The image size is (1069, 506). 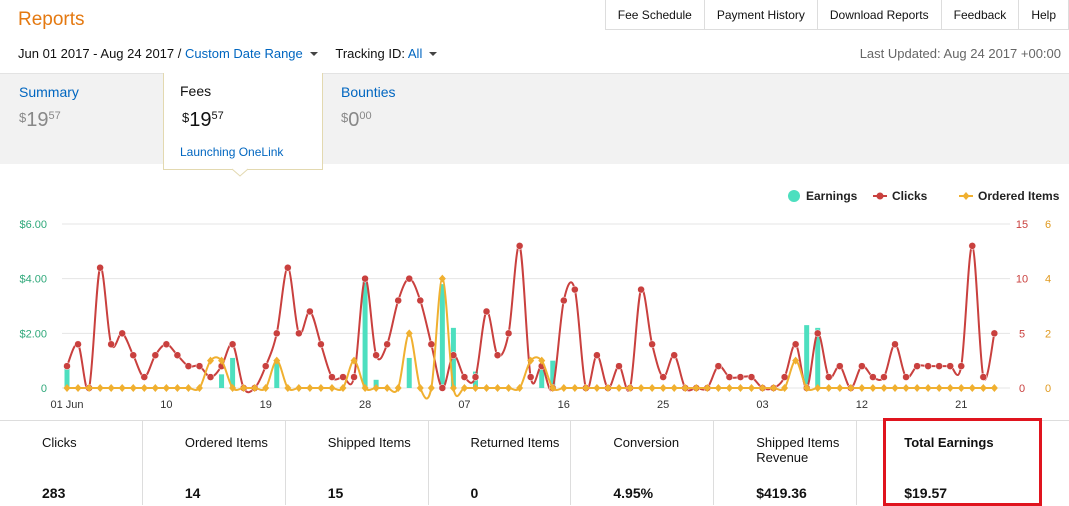 I want to click on legend-swatch, so click(x=794, y=196).